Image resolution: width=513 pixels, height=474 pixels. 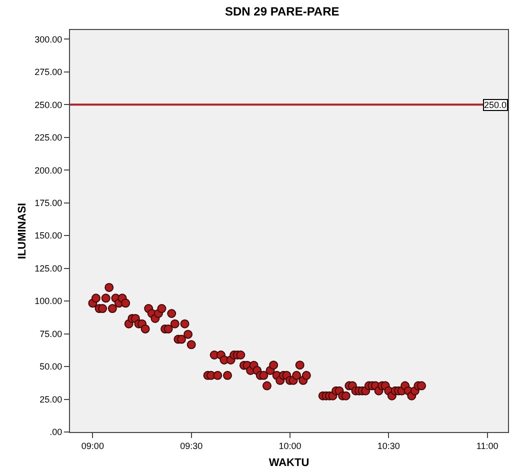 What do you see at coordinates (388, 445) in the screenshot?
I see `x-tick-label: 10:30` at bounding box center [388, 445].